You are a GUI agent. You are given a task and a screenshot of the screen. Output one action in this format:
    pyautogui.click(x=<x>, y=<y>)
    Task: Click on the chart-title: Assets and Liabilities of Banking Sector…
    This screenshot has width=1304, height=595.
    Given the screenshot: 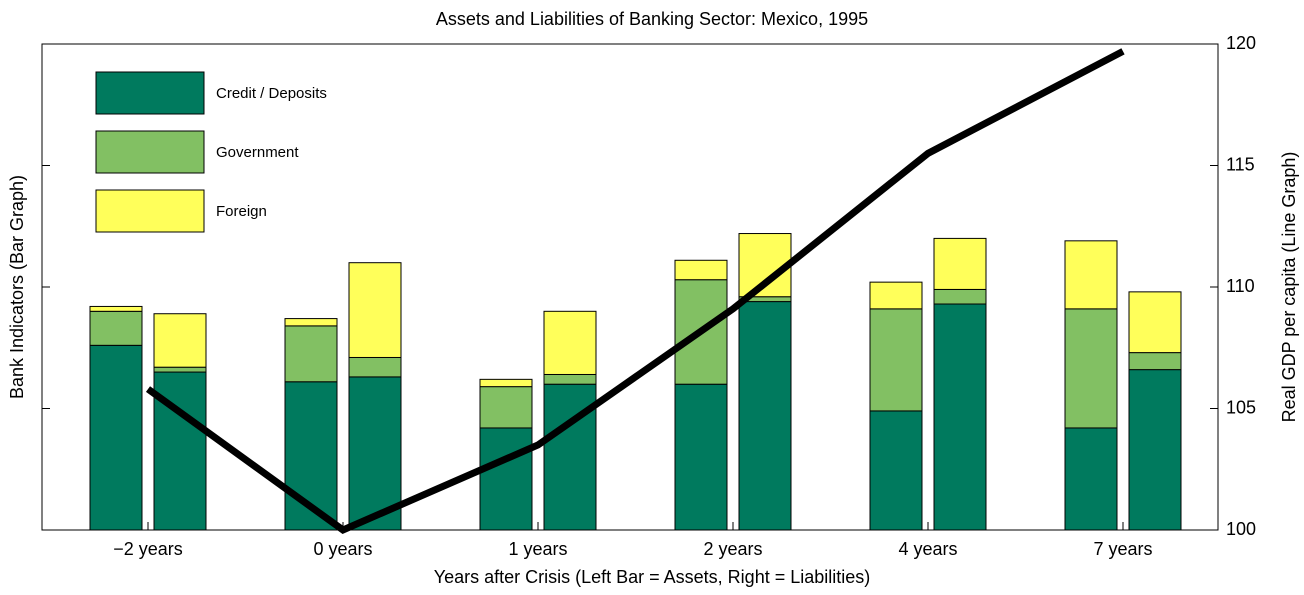 What is the action you would take?
    pyautogui.click(x=652, y=19)
    